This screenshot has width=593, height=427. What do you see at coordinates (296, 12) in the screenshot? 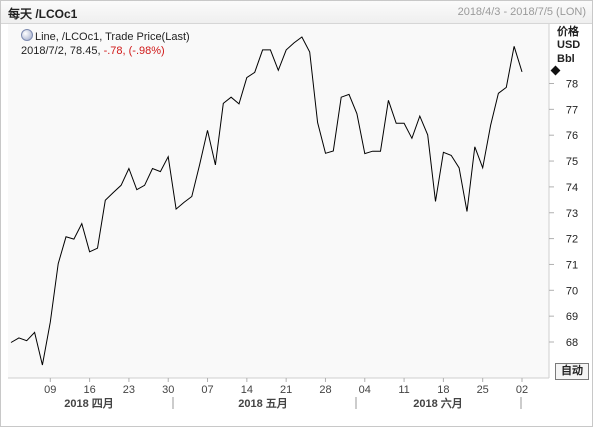
I see `chart-titlebar: 每天 /LCOc1 2018/4/3 - 2018/7/5 (LON)` at bounding box center [296, 12].